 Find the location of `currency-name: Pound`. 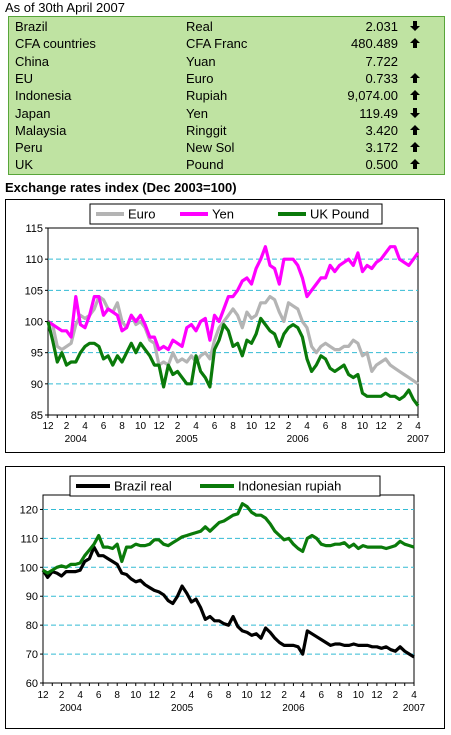

currency-name: Pound is located at coordinates (205, 165).